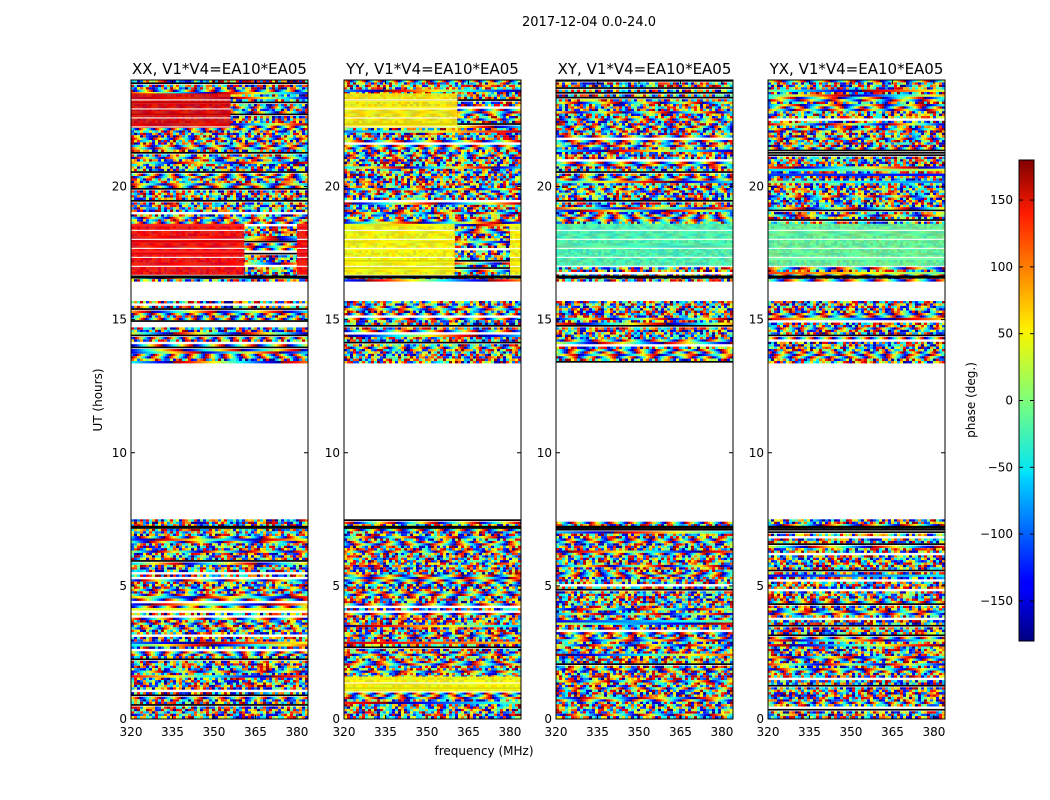 The width and height of the screenshot is (1050, 800). I want to click on figure-title: 2017-12-04 0.0-24.0, so click(589, 22).